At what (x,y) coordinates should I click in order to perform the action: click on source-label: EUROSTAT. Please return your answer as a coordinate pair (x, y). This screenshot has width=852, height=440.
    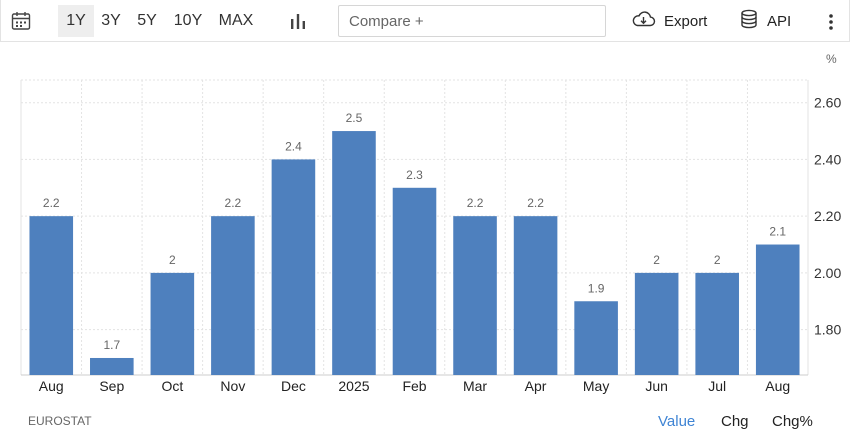
    Looking at the image, I should click on (60, 421).